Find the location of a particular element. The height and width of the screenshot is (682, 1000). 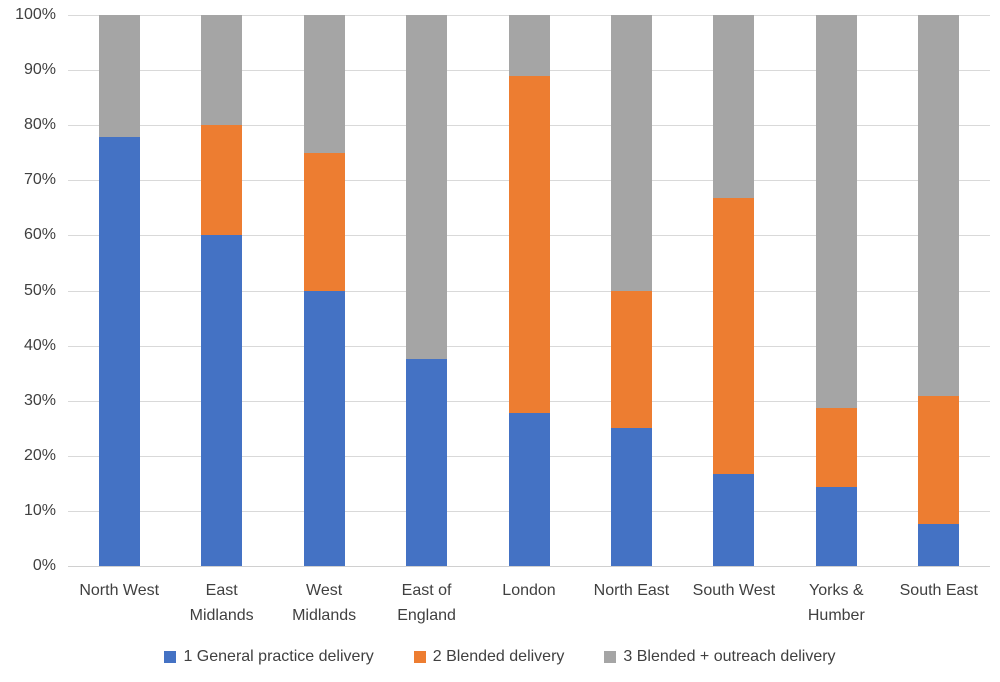

legend-label: 2 Blended delivery is located at coordinates (498, 656).